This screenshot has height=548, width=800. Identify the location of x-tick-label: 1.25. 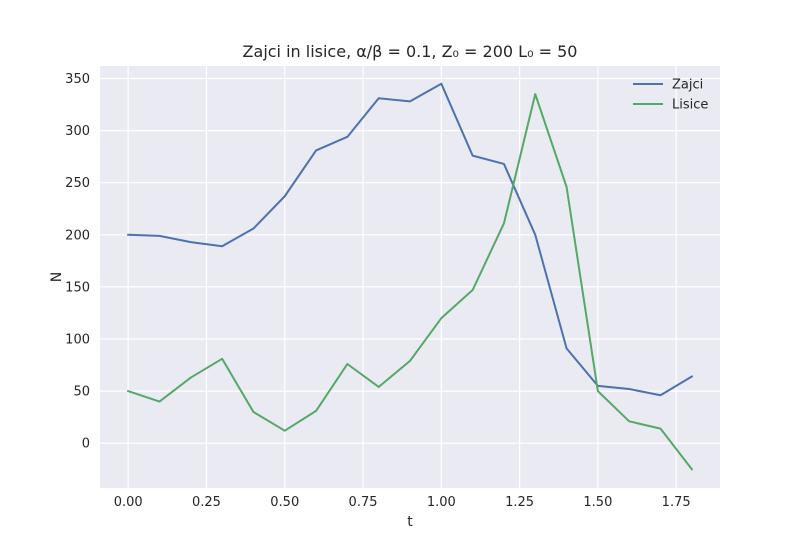
(519, 502).